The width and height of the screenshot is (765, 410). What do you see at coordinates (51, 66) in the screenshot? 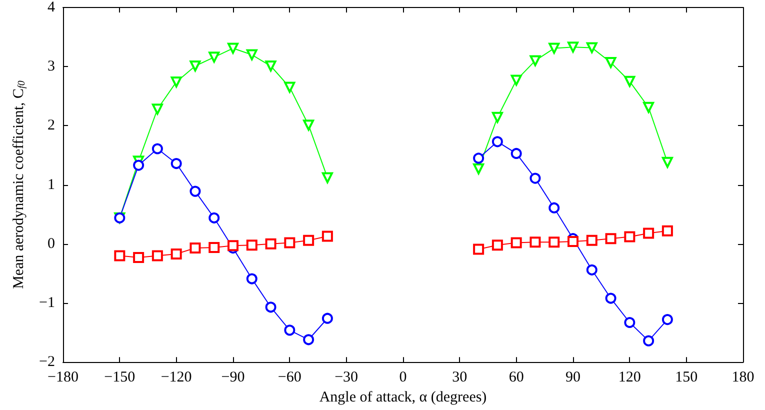
I see `y-tick-label: 3` at bounding box center [51, 66].